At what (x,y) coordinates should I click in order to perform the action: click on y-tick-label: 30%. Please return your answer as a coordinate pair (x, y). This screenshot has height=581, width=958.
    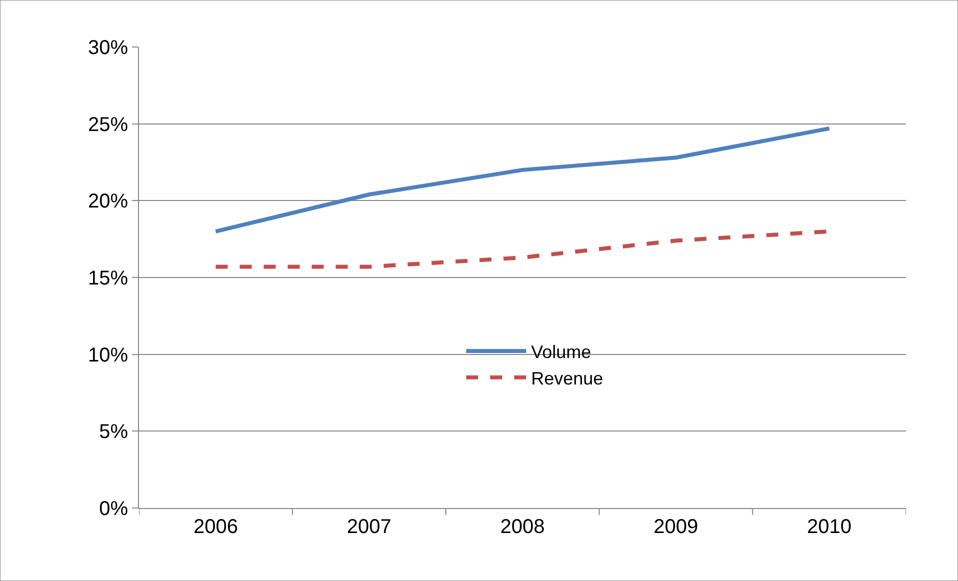
    Looking at the image, I should click on (108, 48).